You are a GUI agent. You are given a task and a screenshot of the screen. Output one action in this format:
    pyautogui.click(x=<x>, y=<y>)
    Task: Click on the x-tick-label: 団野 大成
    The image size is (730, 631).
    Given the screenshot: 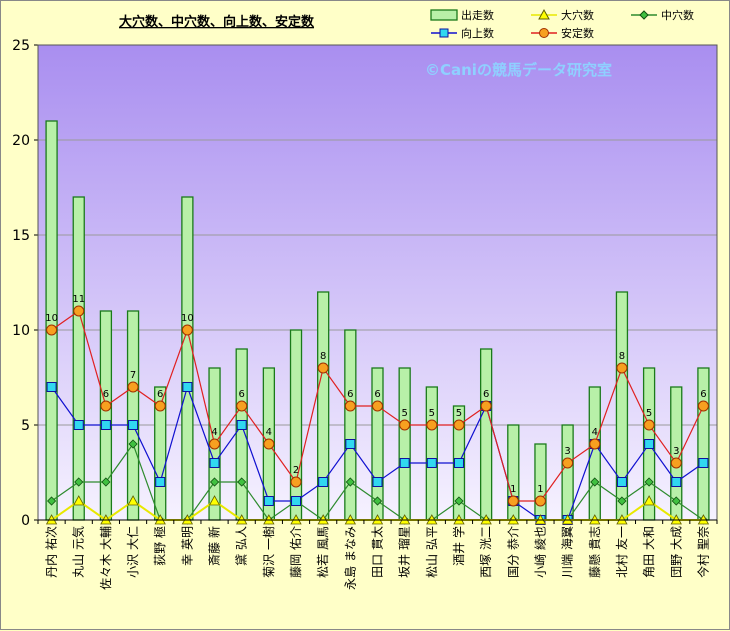 What is the action you would take?
    pyautogui.click(x=676, y=552)
    